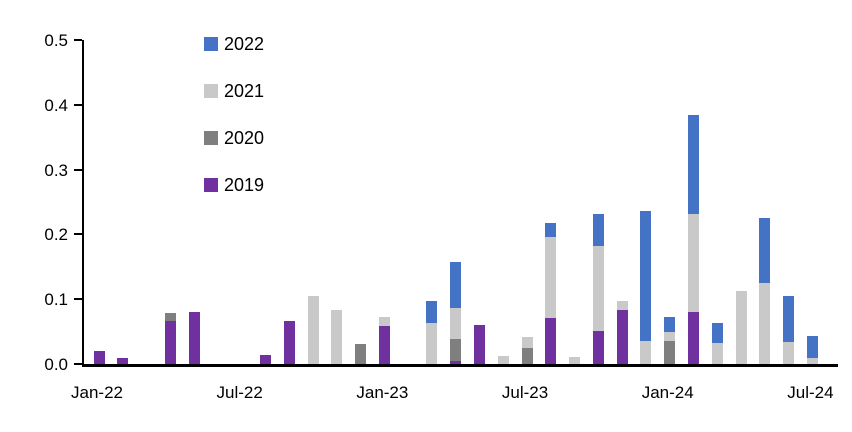  Describe the element at coordinates (244, 138) in the screenshot. I see `legend-label-2020: 2020` at that location.